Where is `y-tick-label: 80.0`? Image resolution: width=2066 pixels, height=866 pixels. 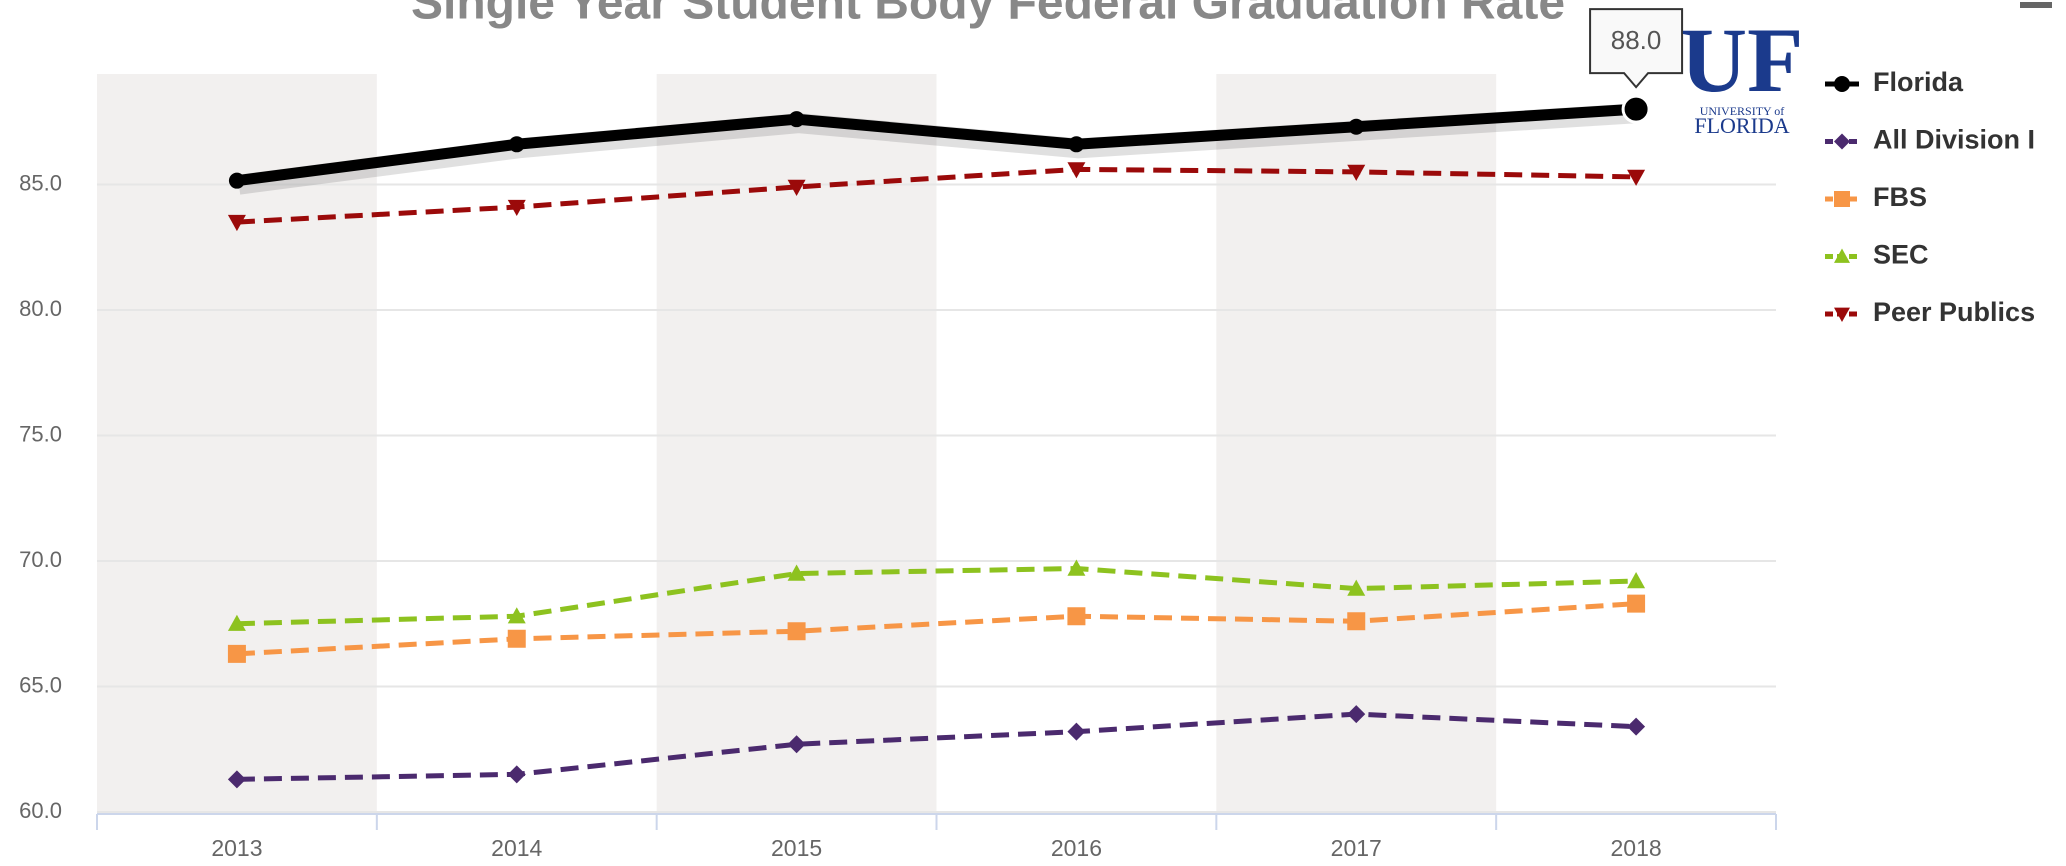 y-tick-label: 80.0 is located at coordinates (40, 308).